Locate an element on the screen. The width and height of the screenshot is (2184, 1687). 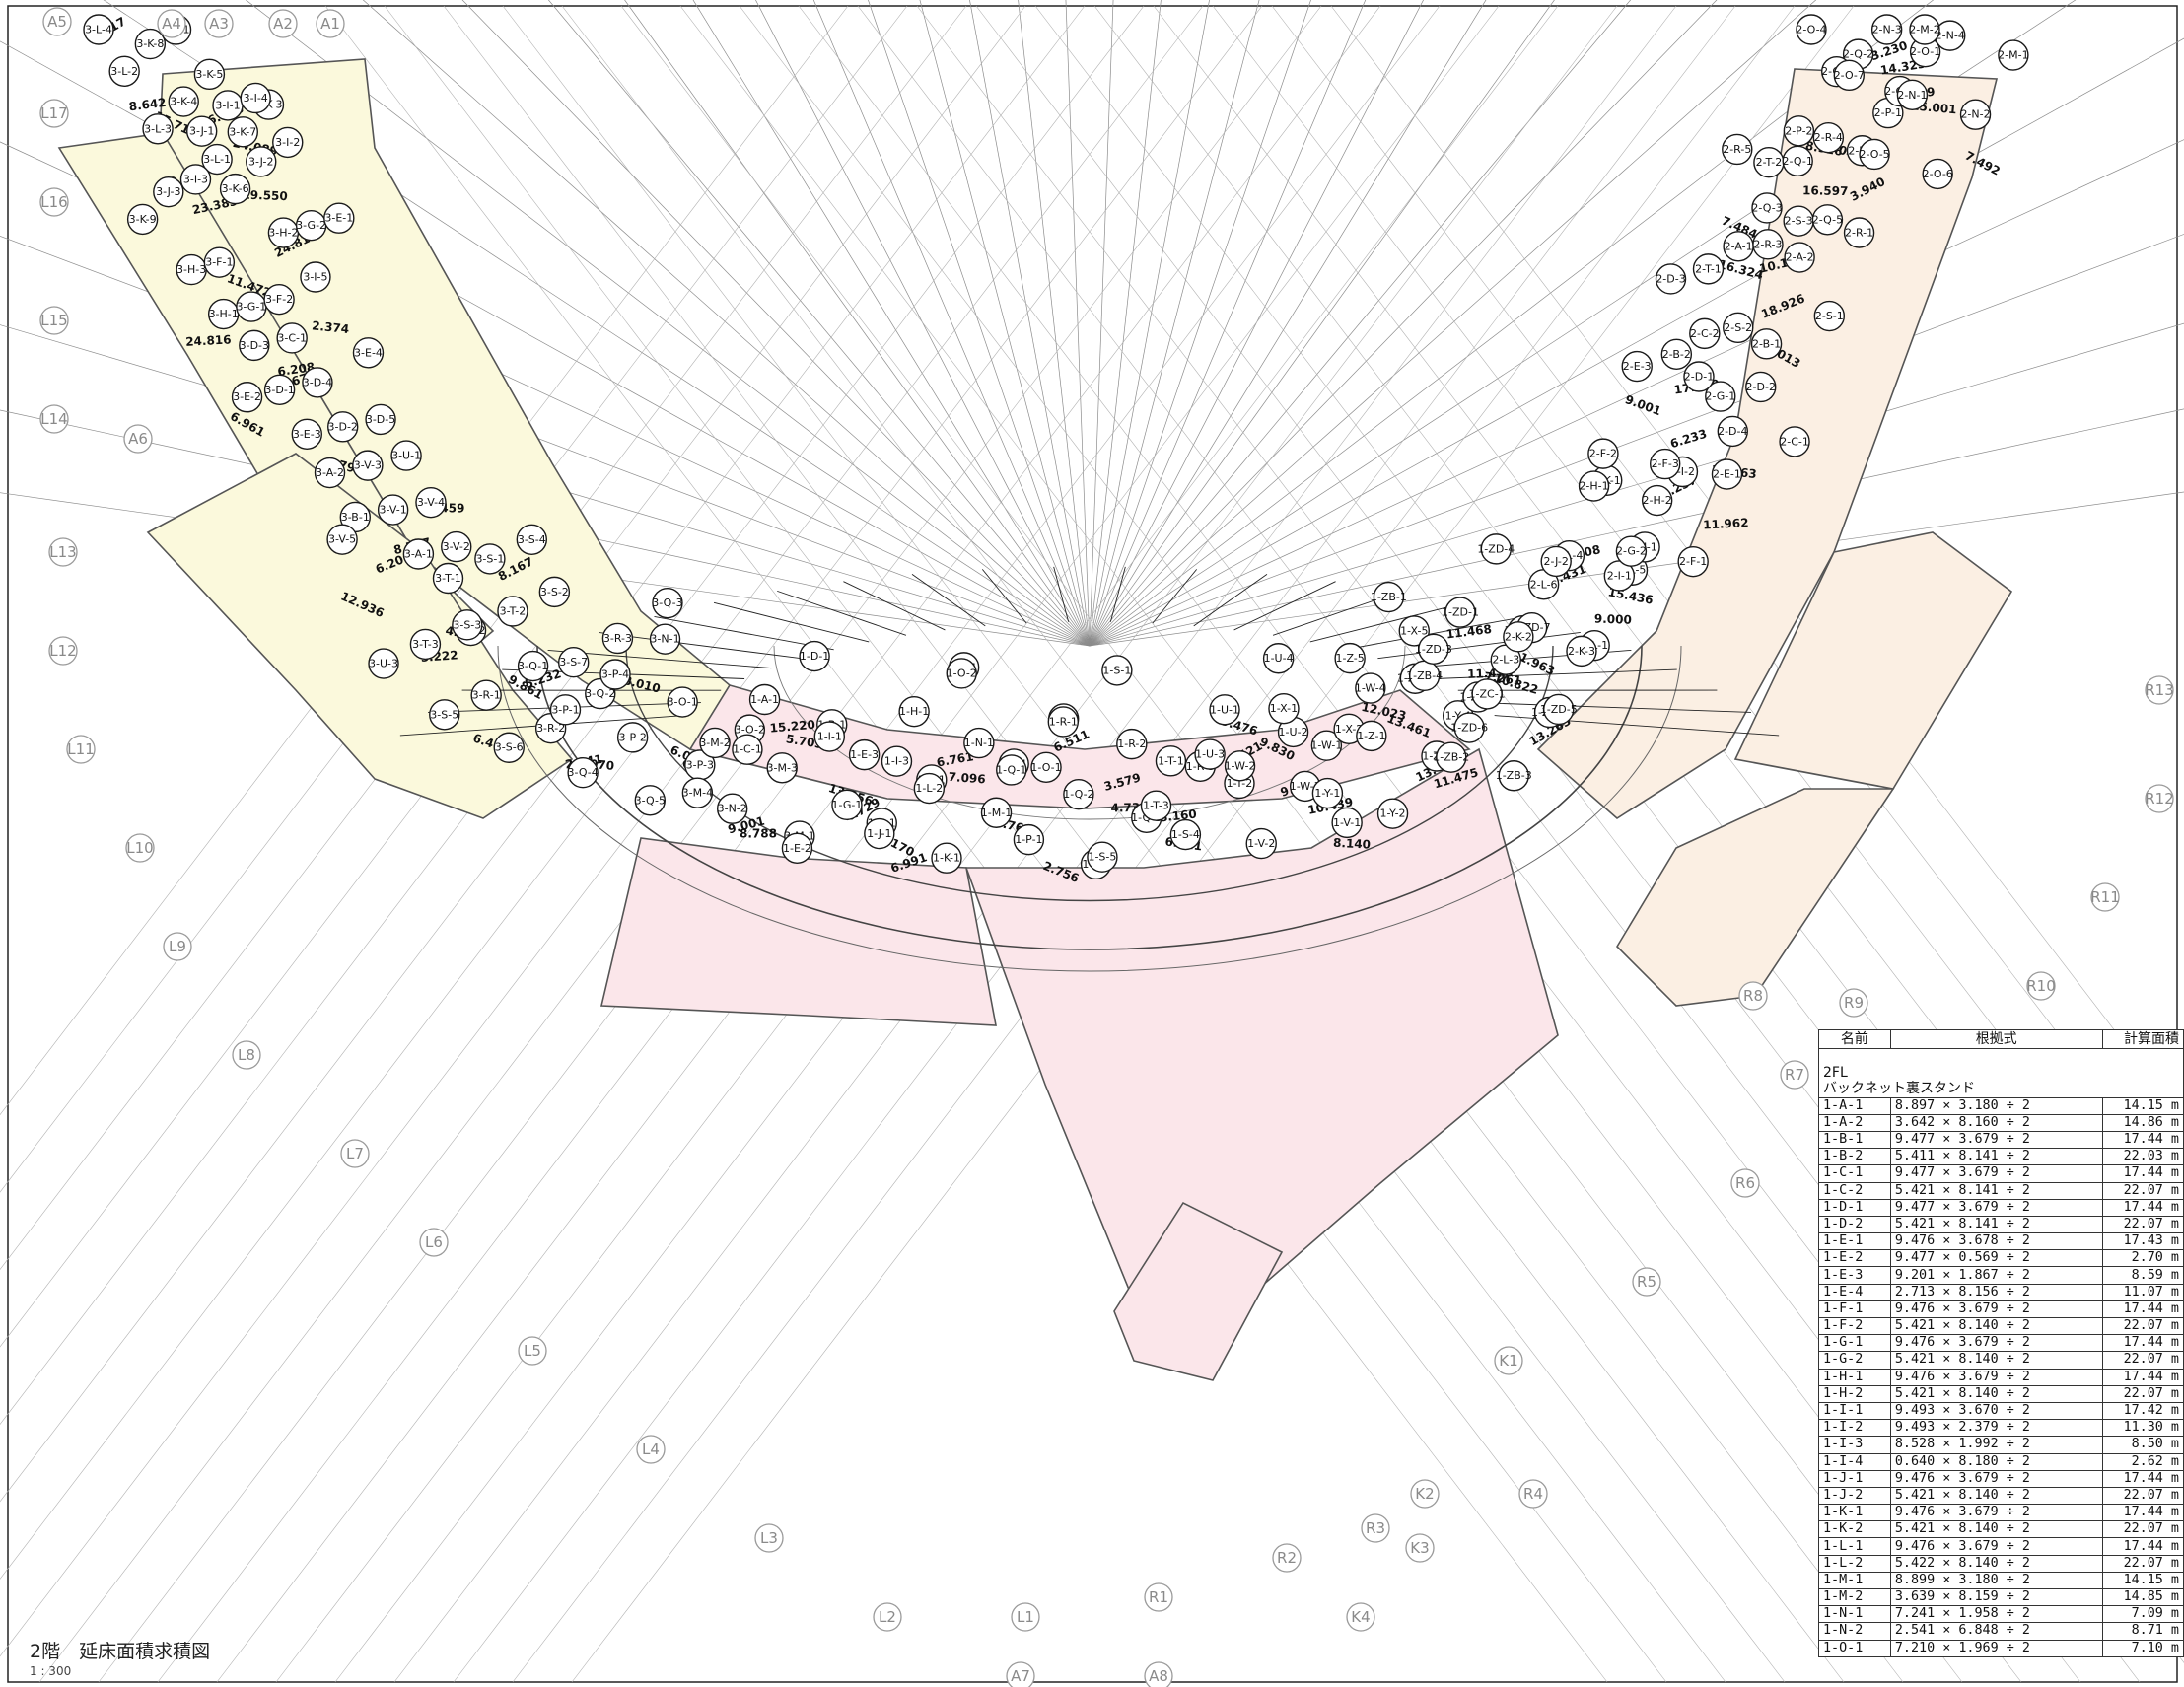
room-tag: 1-U-4 is located at coordinates (1278, 658).